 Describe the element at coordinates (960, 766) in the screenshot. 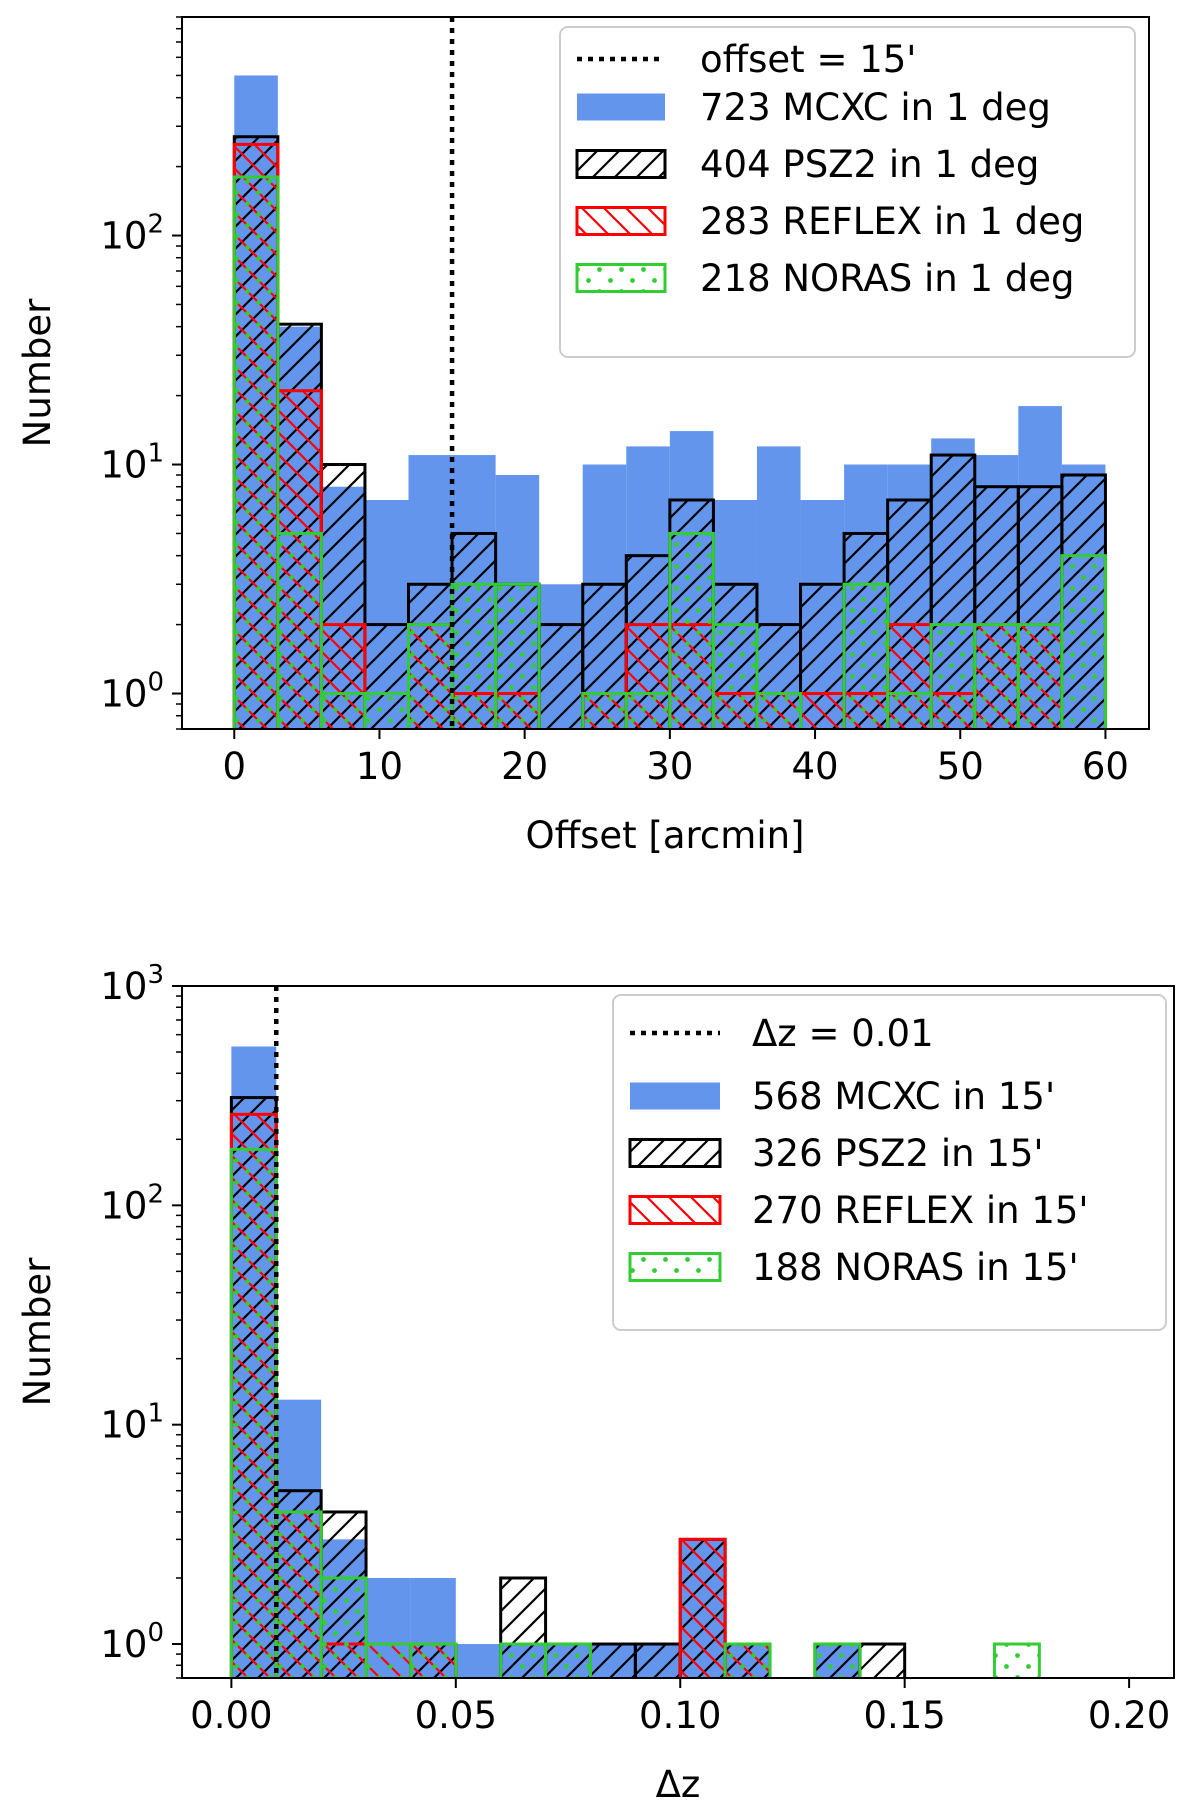

I see `offset-x-tick-label: 50` at that location.